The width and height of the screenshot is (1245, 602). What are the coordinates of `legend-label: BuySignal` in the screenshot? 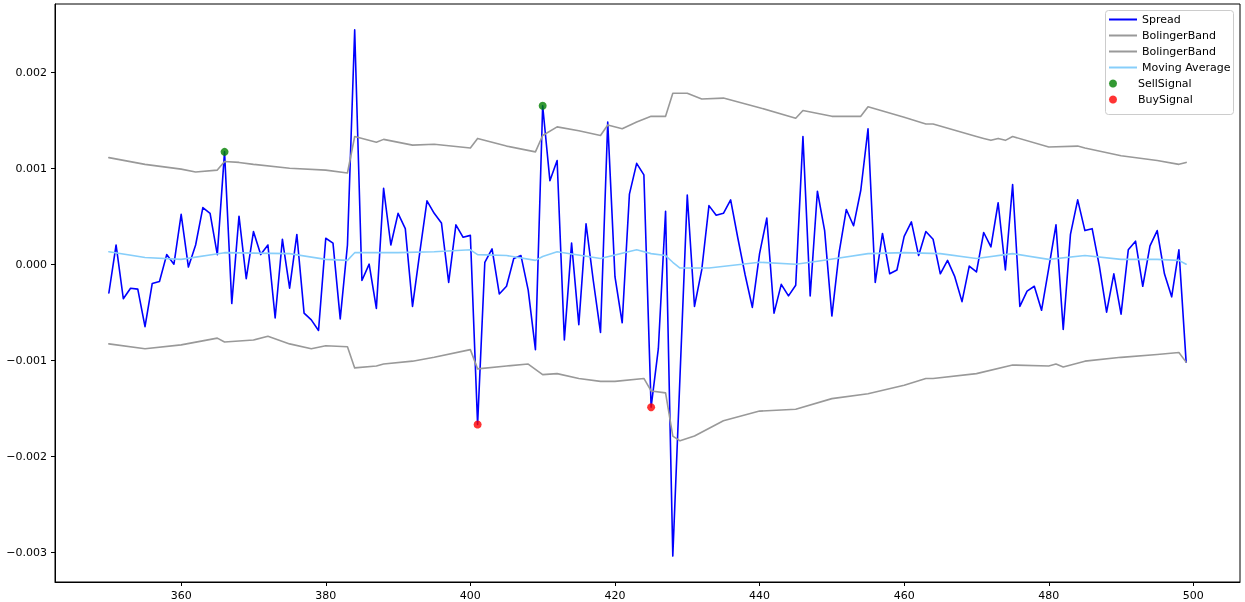 It's located at (1165, 99).